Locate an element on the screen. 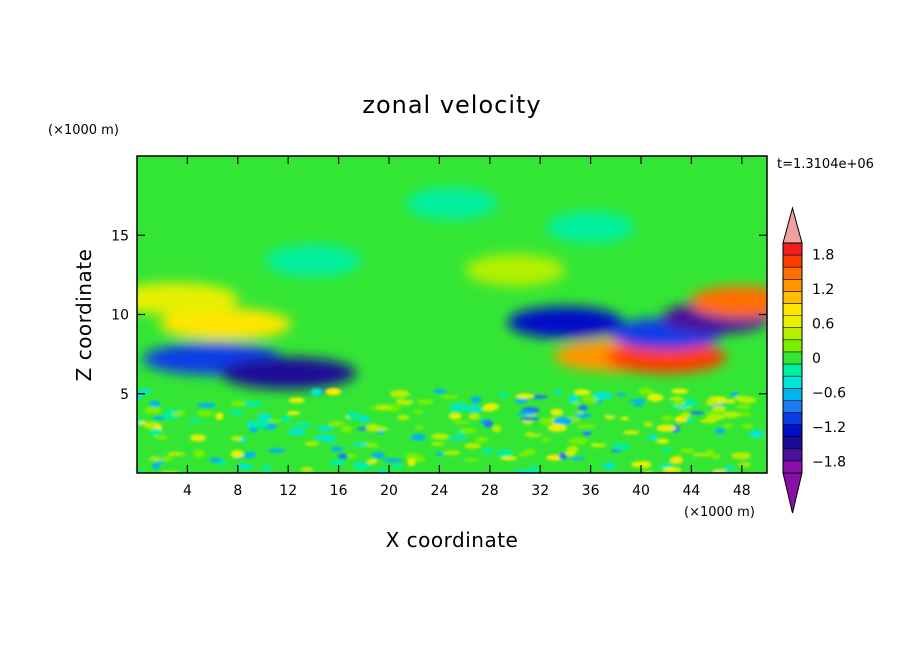 This screenshot has width=904, height=654. colorbar-under-arrow is located at coordinates (792, 493).